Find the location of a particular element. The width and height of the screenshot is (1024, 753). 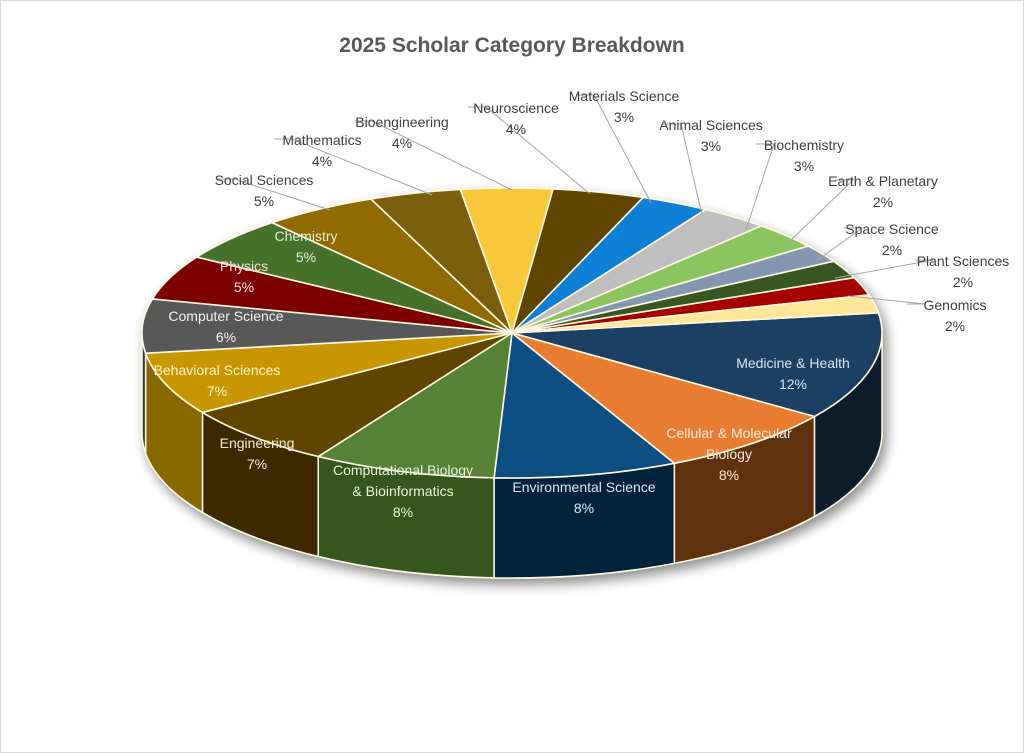

data-label: Neuroscience 4% is located at coordinates (516, 118).